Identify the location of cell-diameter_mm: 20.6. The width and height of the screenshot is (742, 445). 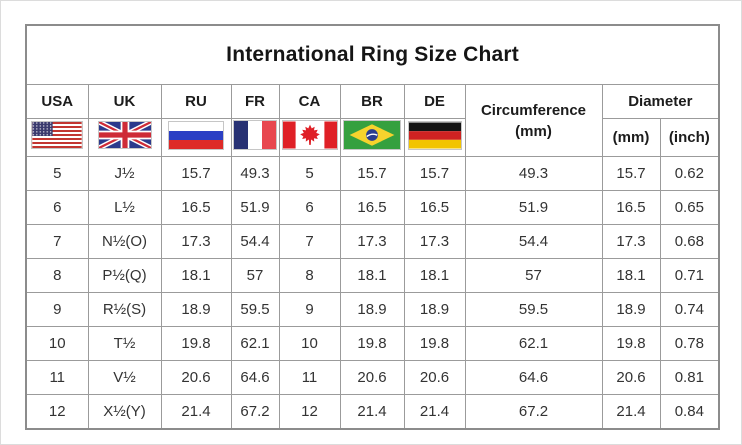
(631, 377).